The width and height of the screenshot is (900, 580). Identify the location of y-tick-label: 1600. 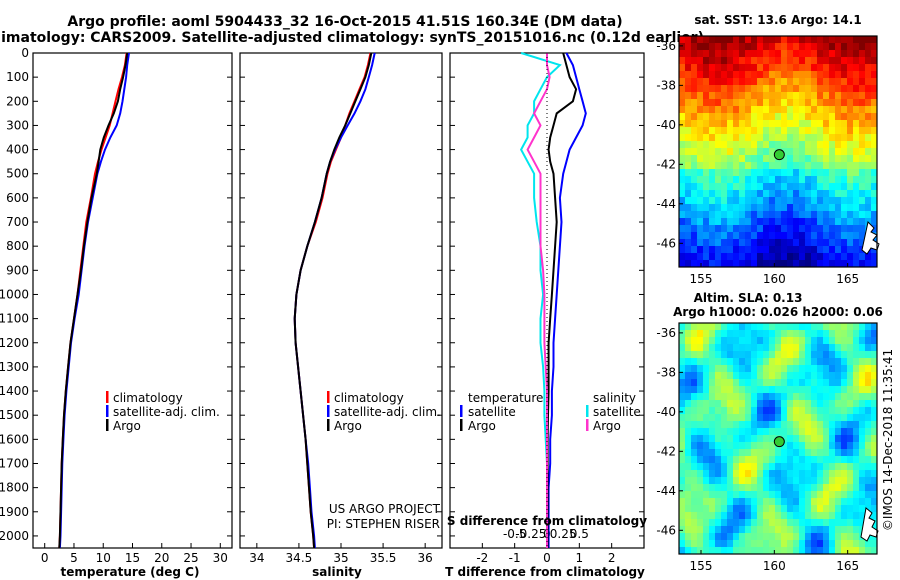
(14, 439).